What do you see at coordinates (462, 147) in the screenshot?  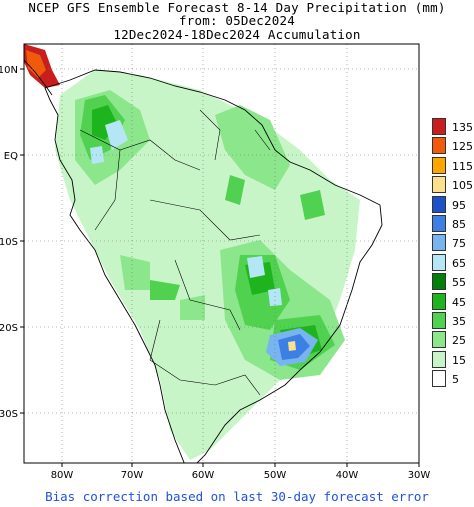 I see `legend-label: 125` at bounding box center [462, 147].